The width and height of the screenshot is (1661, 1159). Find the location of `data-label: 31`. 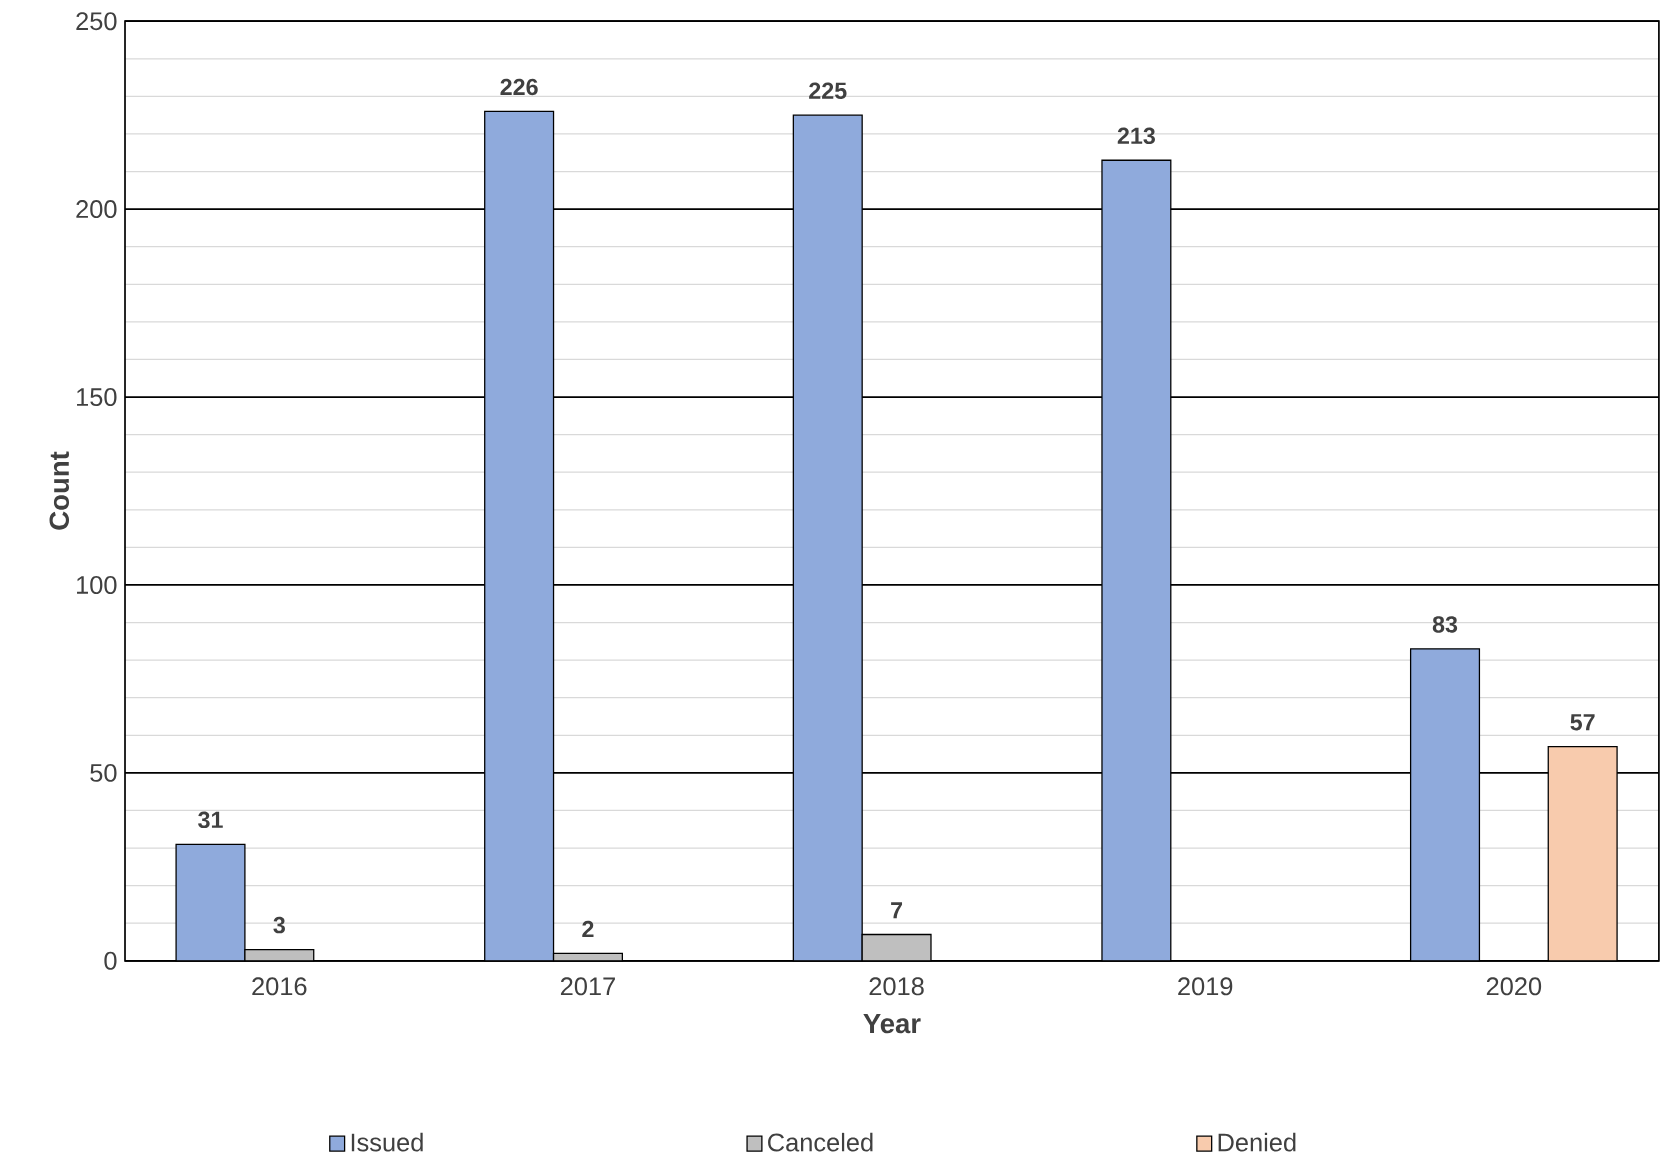

data-label: 31 is located at coordinates (210, 820).